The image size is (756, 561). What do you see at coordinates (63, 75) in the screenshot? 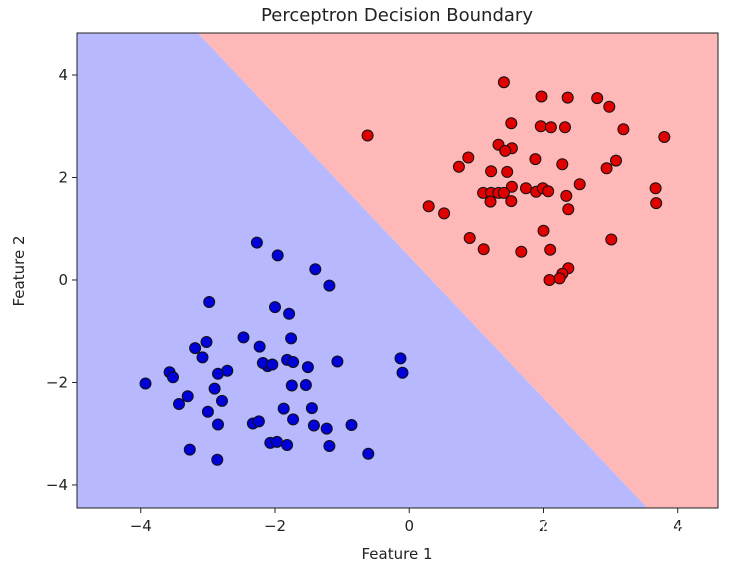
I see `y-tick-label: 4` at bounding box center [63, 75].